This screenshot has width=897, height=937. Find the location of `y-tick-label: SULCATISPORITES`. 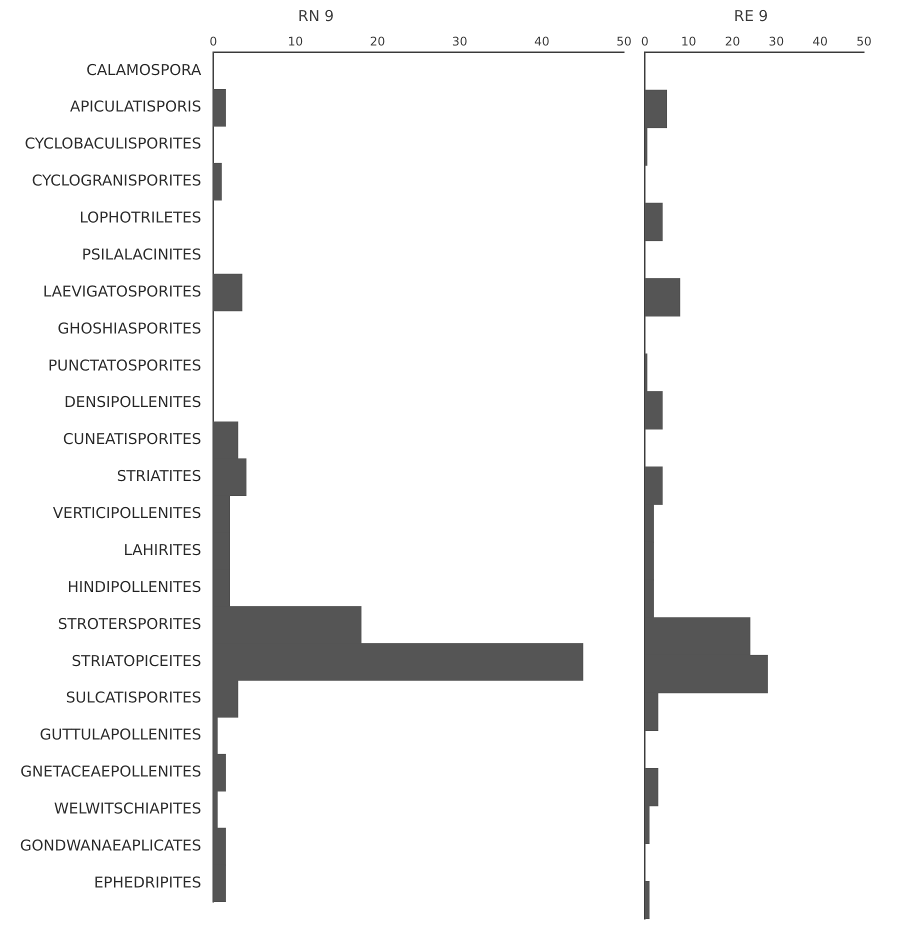

y-tick-label: SULCATISPORITES is located at coordinates (134, 697).